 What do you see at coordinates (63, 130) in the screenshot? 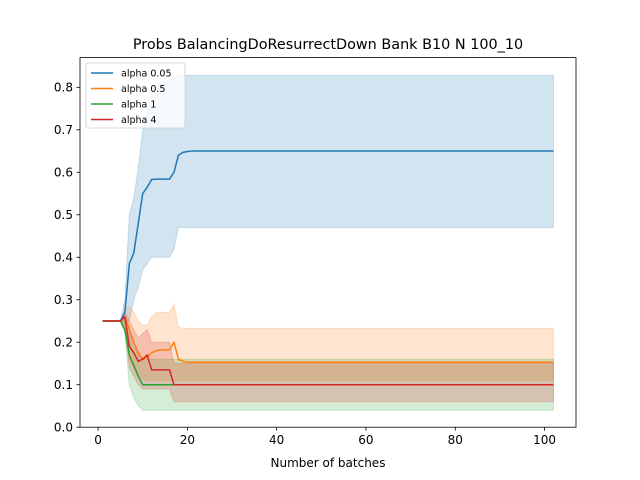
I see `y-tick-label: 0.7` at bounding box center [63, 130].